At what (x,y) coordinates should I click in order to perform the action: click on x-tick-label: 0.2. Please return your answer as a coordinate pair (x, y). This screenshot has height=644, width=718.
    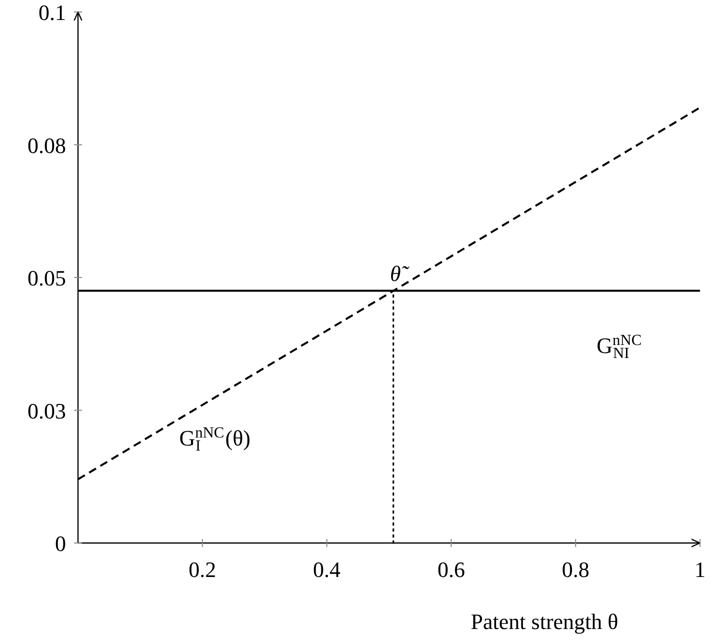
    Looking at the image, I should click on (202, 569).